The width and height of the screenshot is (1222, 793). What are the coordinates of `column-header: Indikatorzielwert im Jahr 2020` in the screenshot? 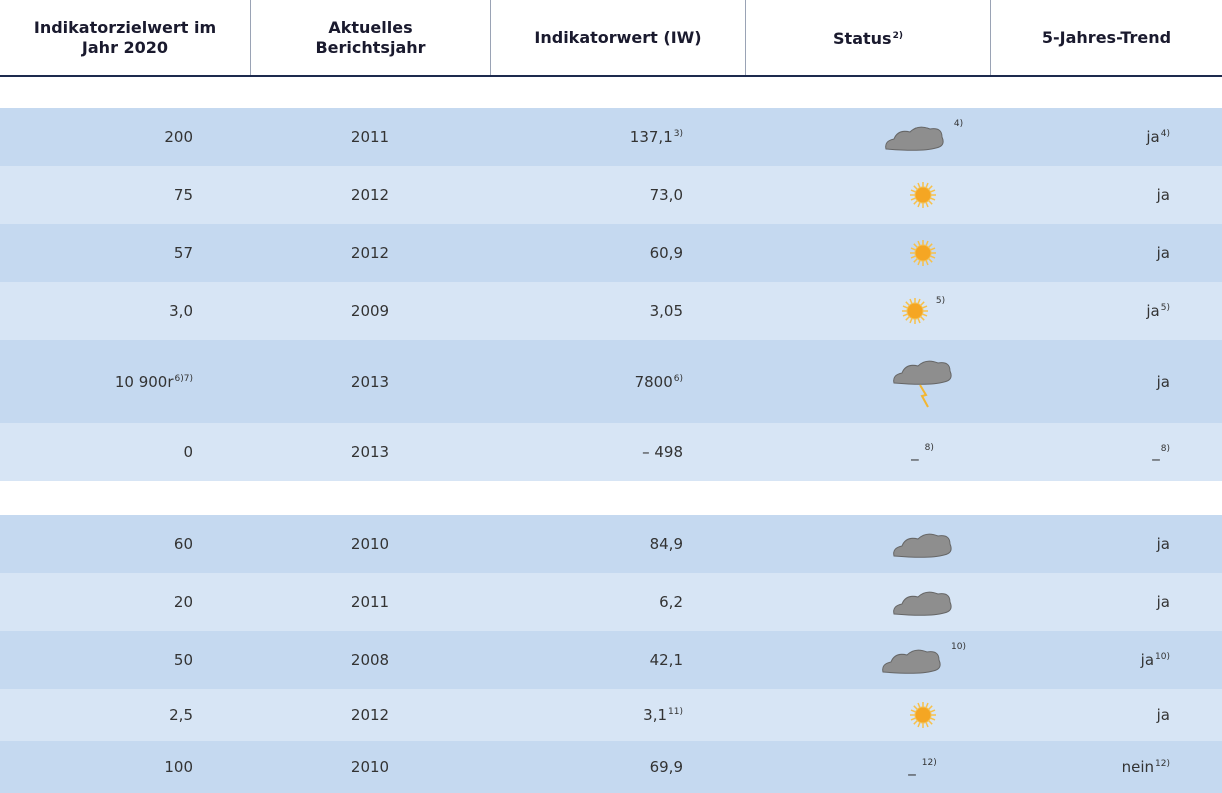 It's located at (125, 37).